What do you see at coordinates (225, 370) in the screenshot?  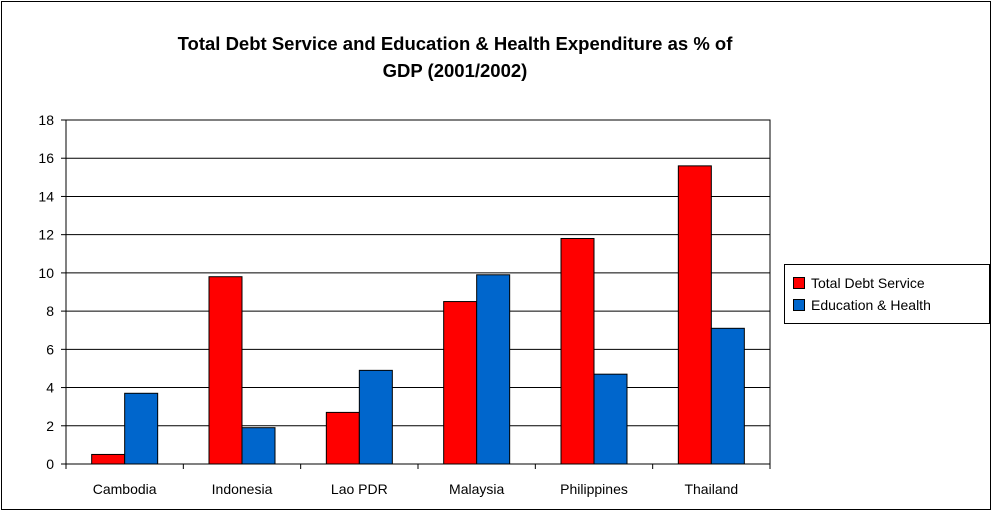 I see `bar-total-debt-service-indonesia` at bounding box center [225, 370].